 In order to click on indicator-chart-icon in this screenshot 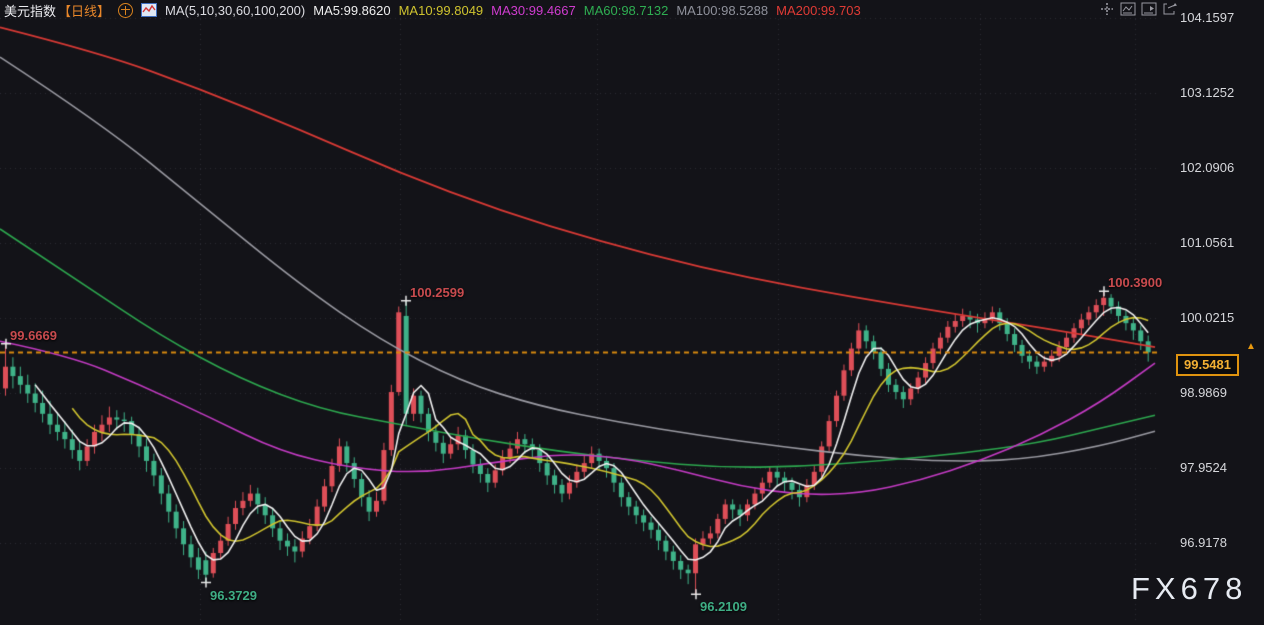, I will do `click(149, 10)`.